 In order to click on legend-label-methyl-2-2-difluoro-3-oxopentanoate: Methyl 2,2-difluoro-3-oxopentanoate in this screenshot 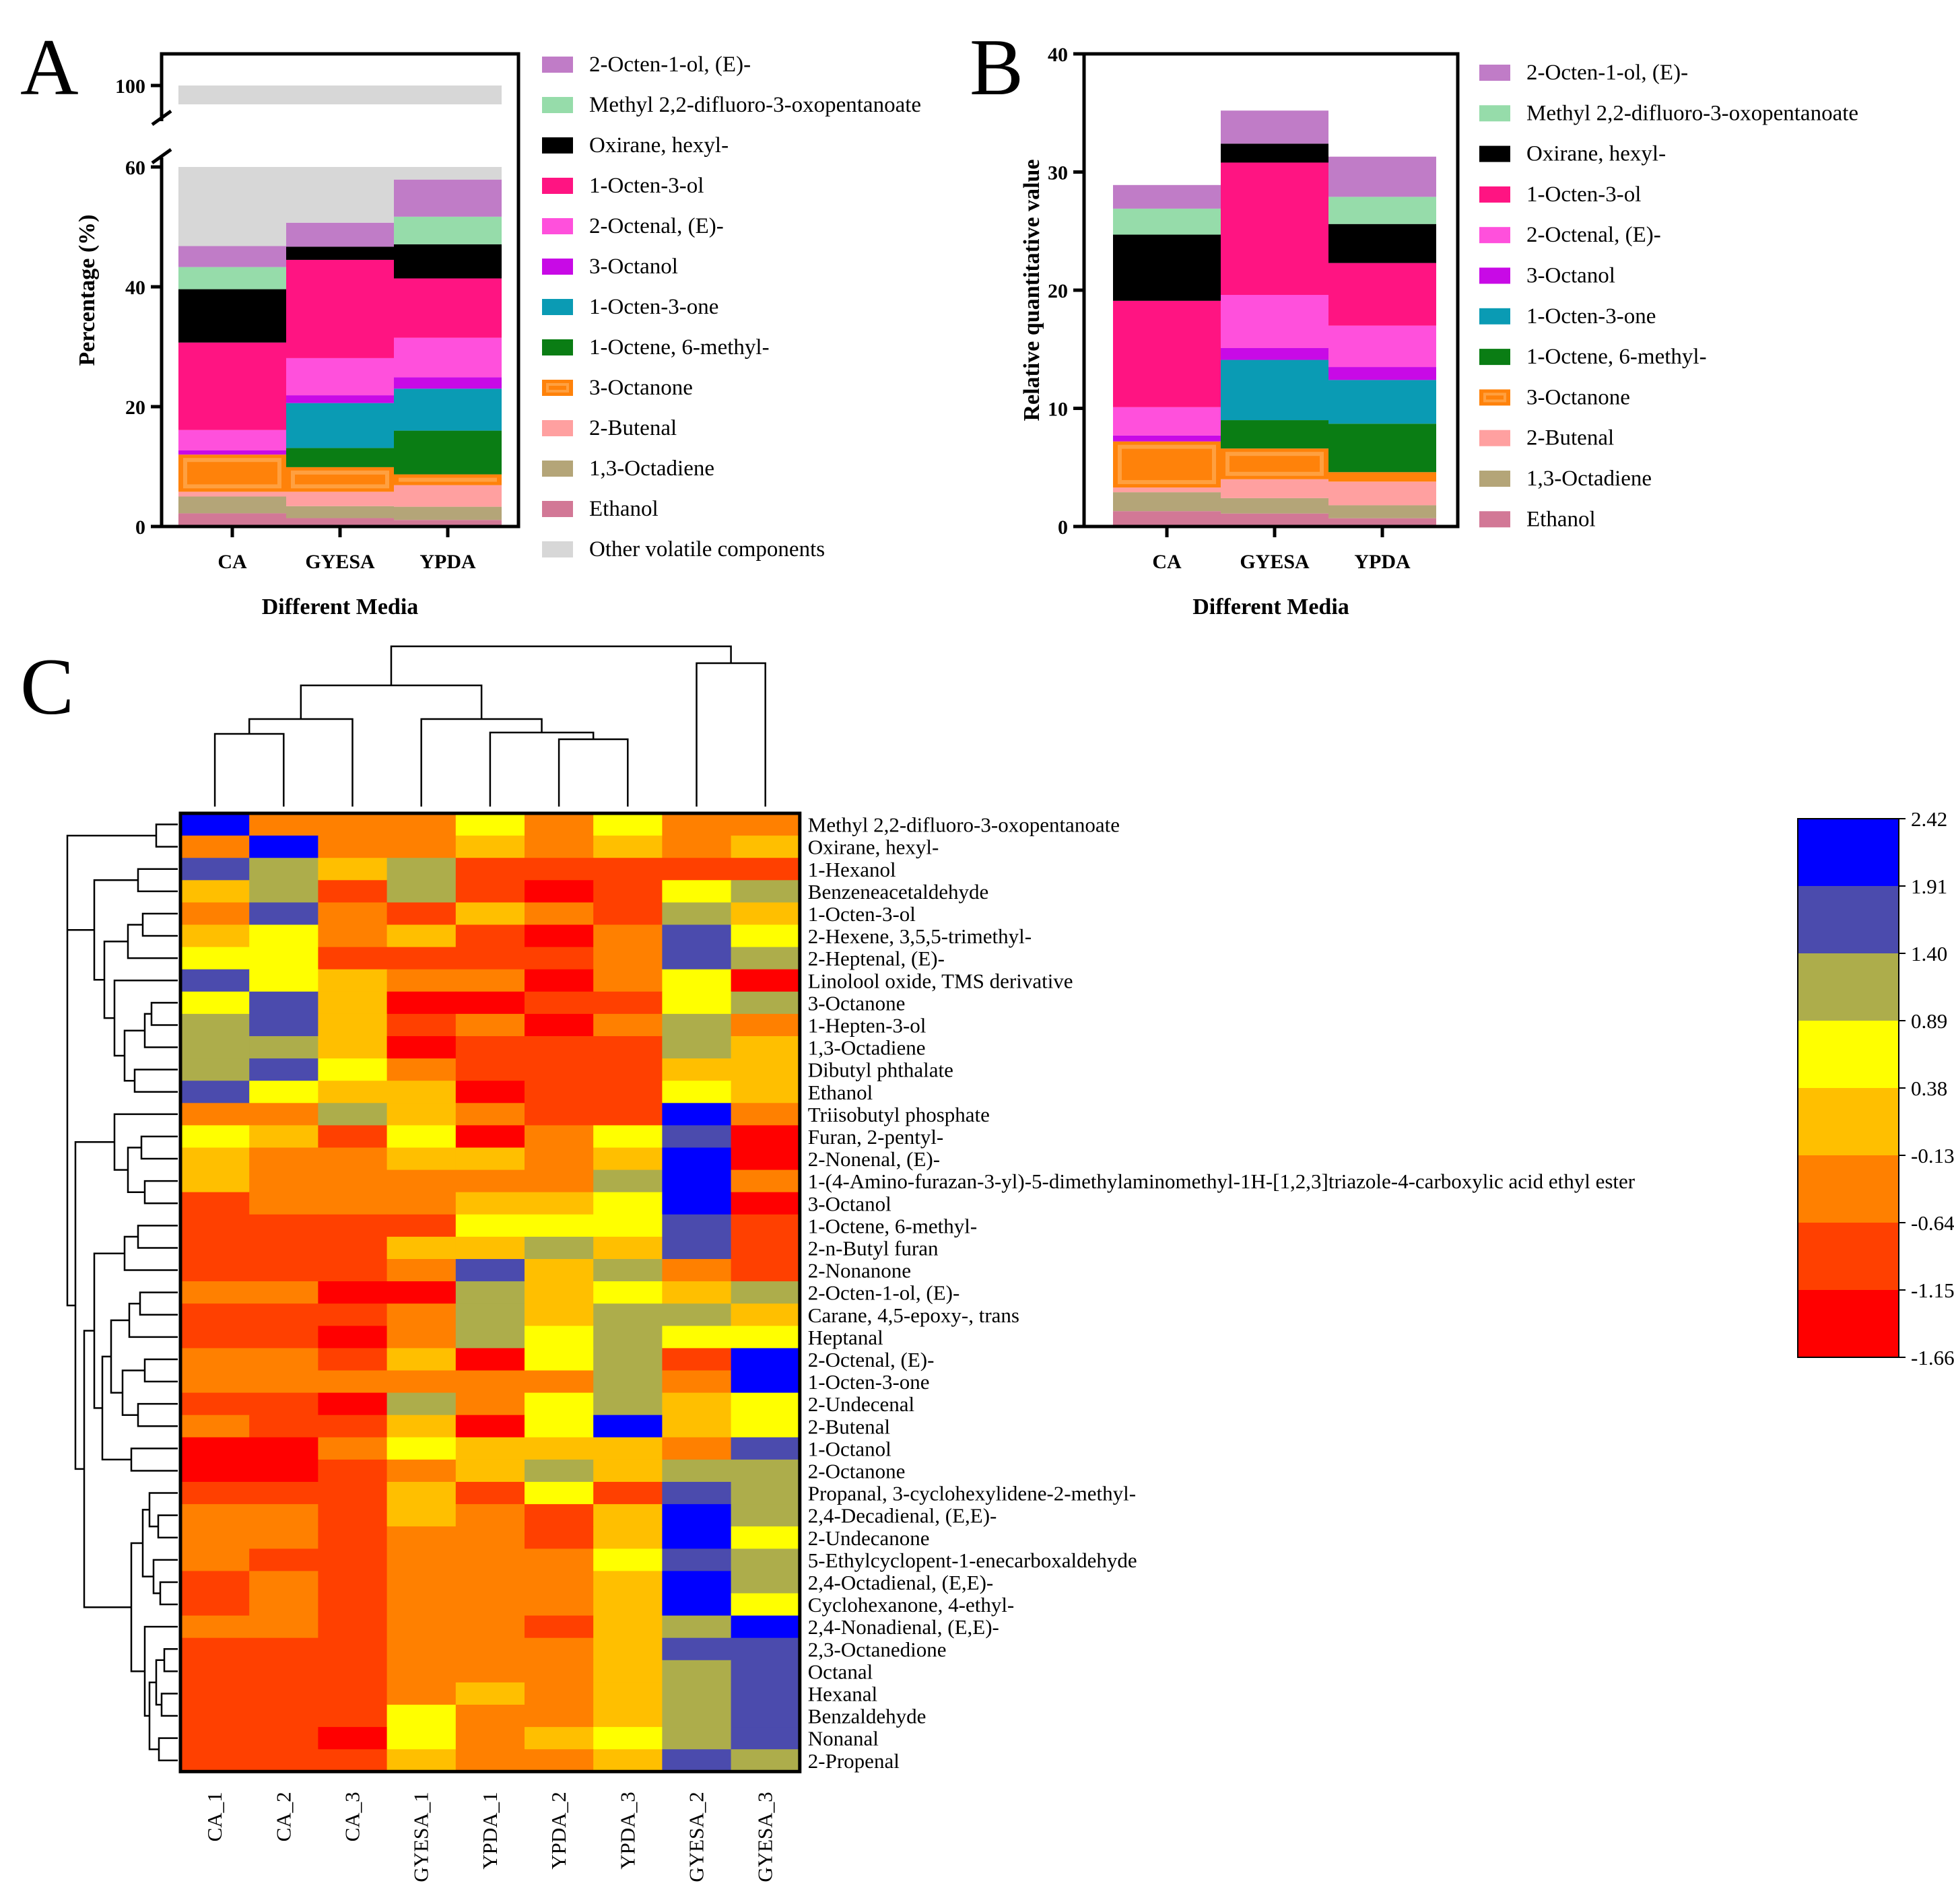, I will do `click(755, 105)`.